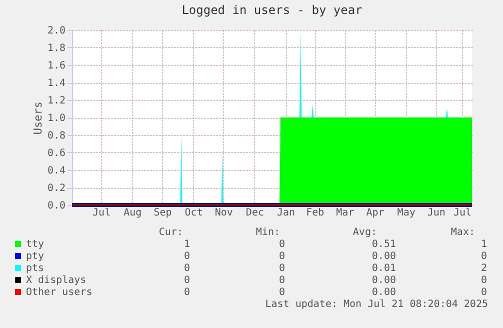 The height and width of the screenshot is (328, 503). What do you see at coordinates (56, 136) in the screenshot?
I see `y-tick-label: 0.8` at bounding box center [56, 136].